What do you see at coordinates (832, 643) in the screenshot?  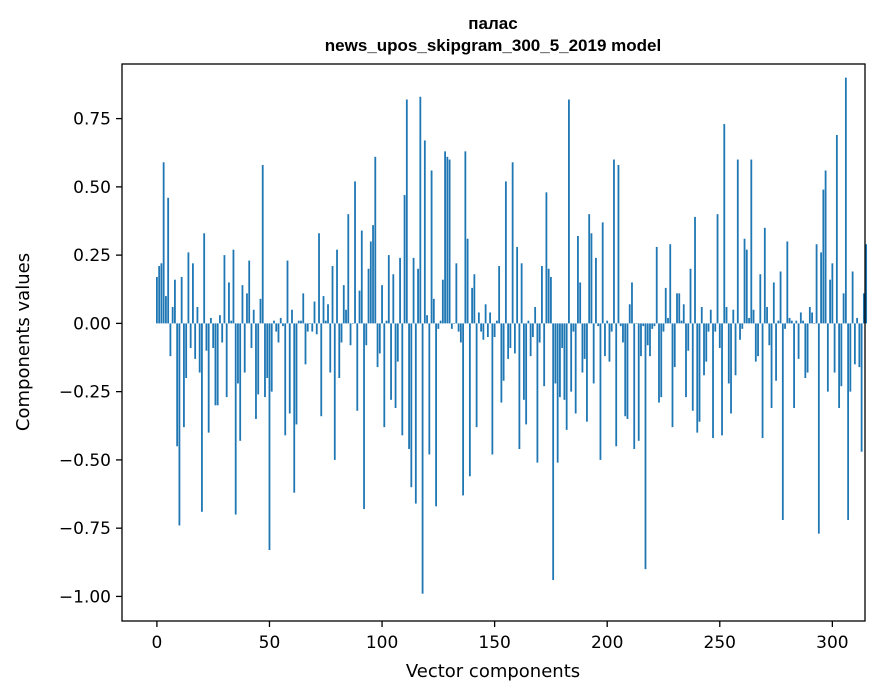 I see `x-tick-label: 300` at bounding box center [832, 643].